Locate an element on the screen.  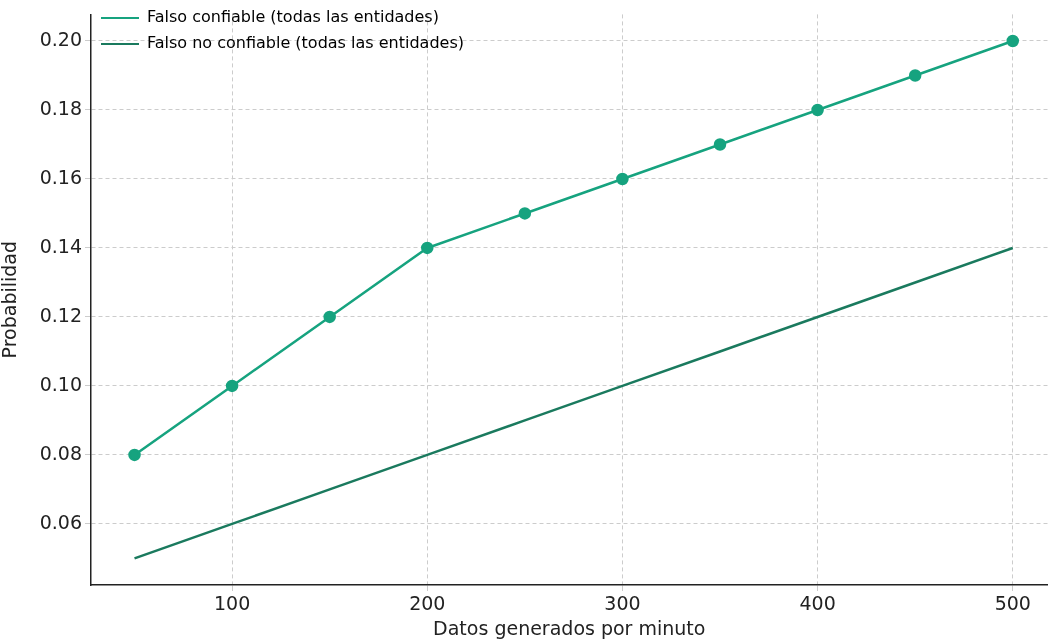
y-tick-label: 0.18 is located at coordinates (60, 107).